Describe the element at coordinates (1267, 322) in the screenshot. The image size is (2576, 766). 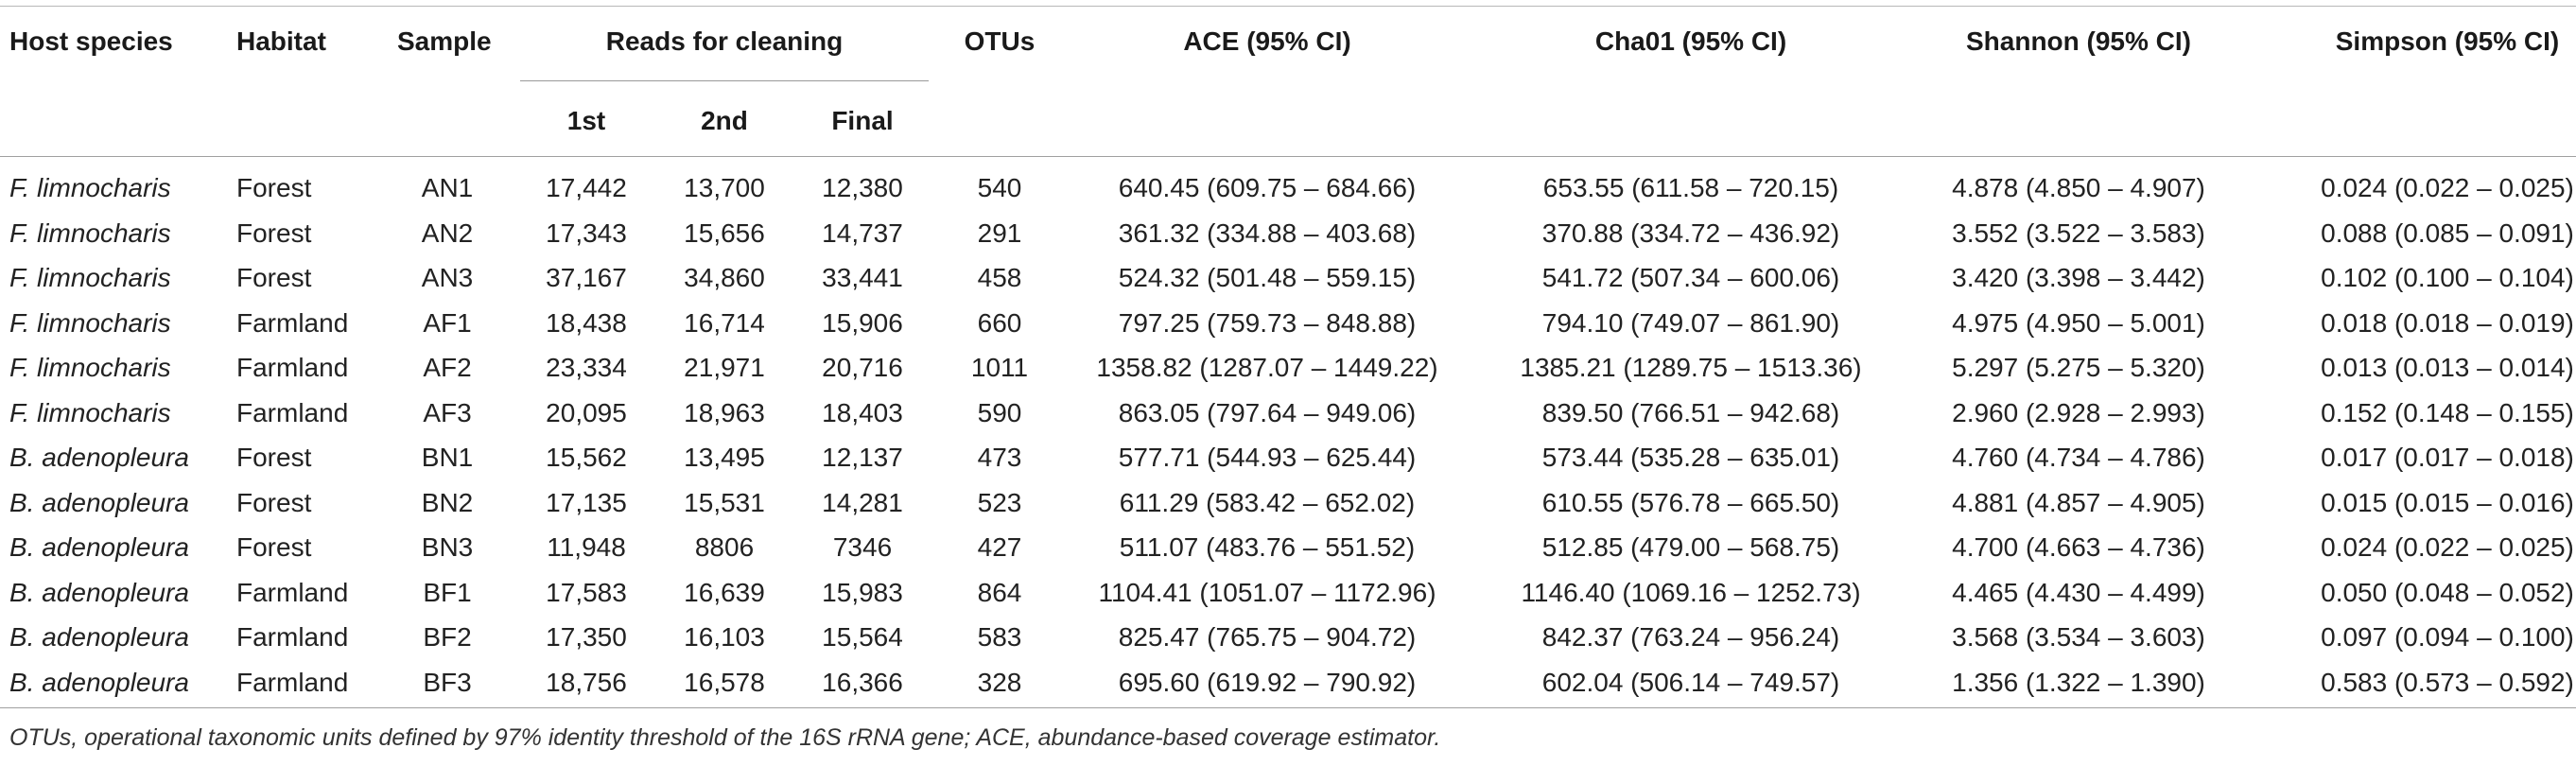
I see `cell-ace: 797.25 (759.73 – 848.88)` at that location.